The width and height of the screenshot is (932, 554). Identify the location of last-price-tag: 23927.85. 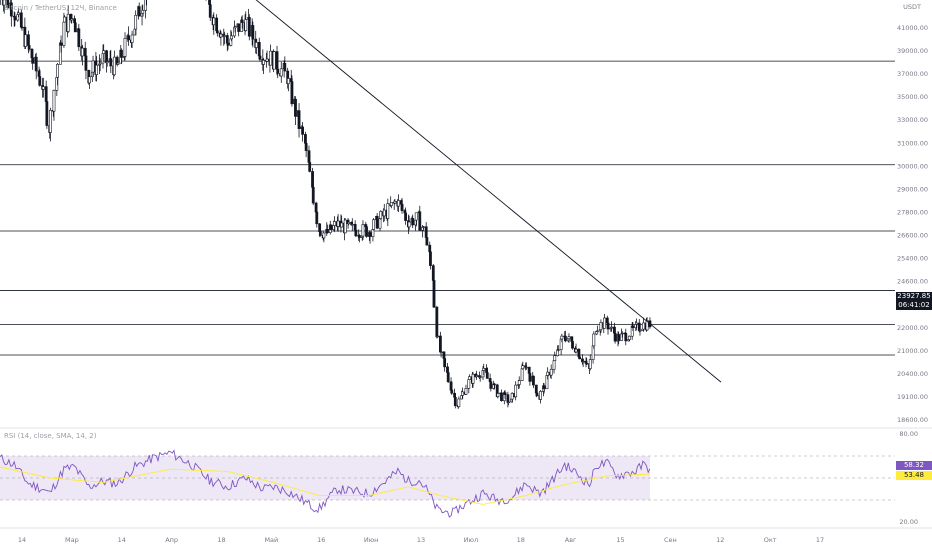
(914, 296).